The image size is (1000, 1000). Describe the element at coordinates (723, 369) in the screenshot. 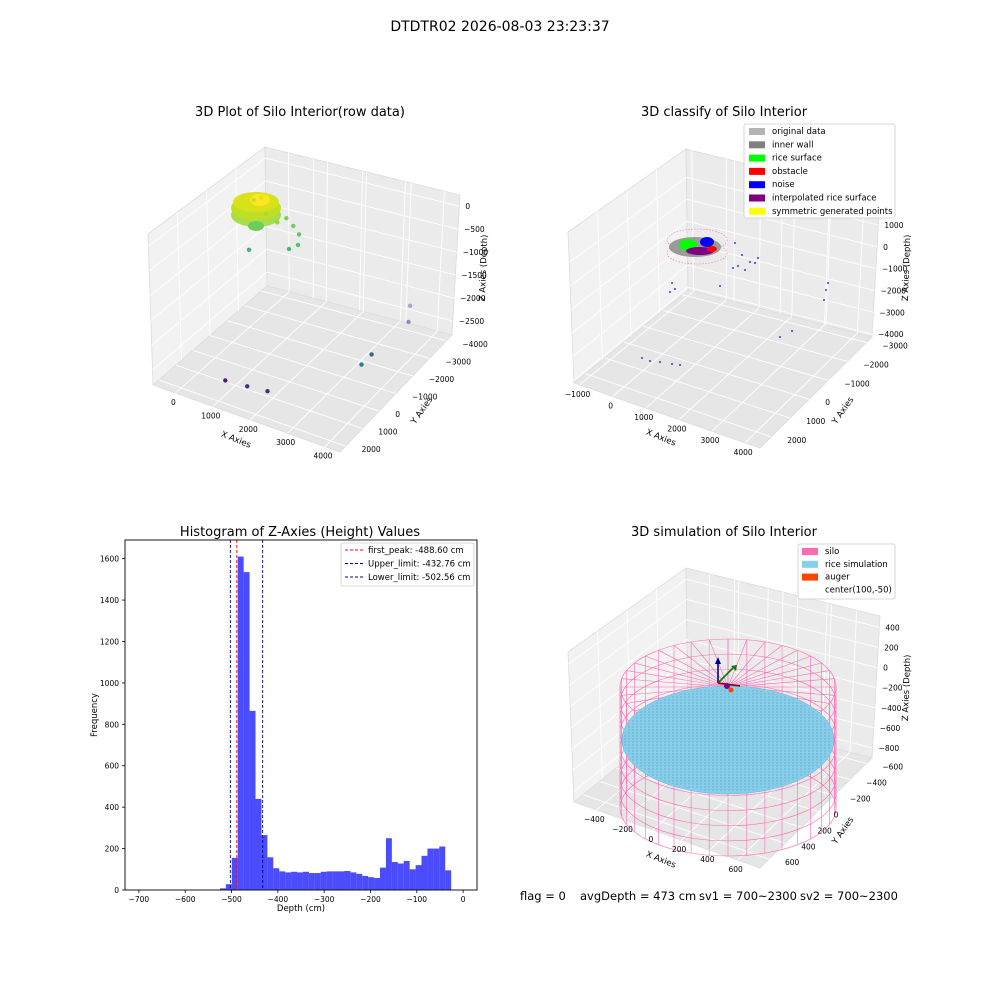

I see `panel2-floor-pane` at that location.